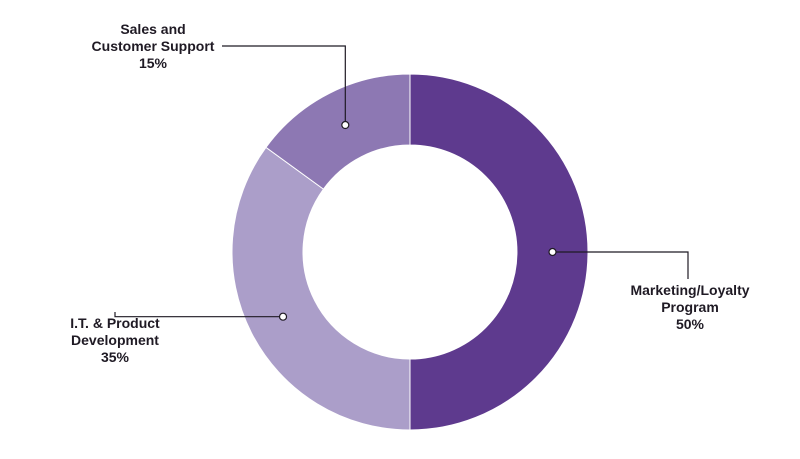 Image resolution: width=800 pixels, height=459 pixels. I want to click on slice-label-line: Development, so click(115, 340).